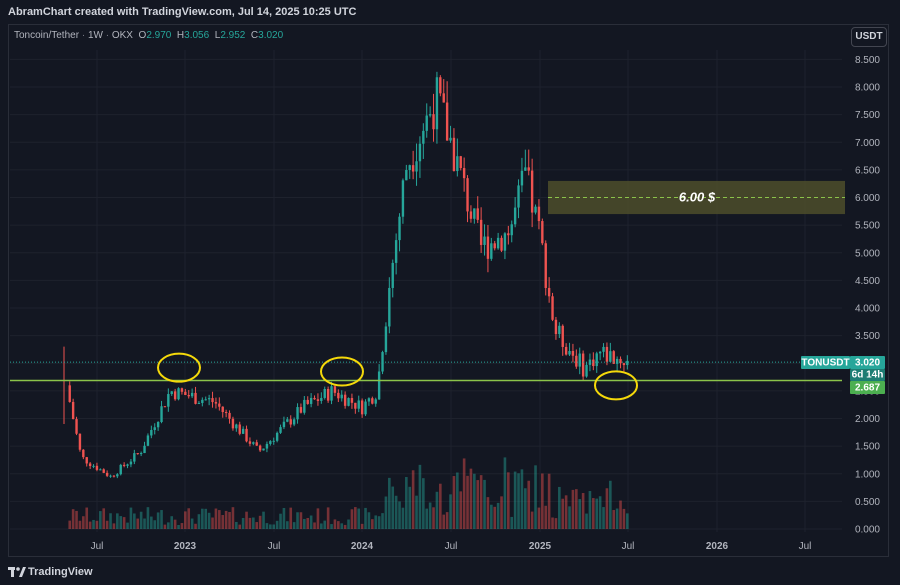 Image resolution: width=900 pixels, height=585 pixels. What do you see at coordinates (450, 573) in the screenshot?
I see `footer-bar` at bounding box center [450, 573].